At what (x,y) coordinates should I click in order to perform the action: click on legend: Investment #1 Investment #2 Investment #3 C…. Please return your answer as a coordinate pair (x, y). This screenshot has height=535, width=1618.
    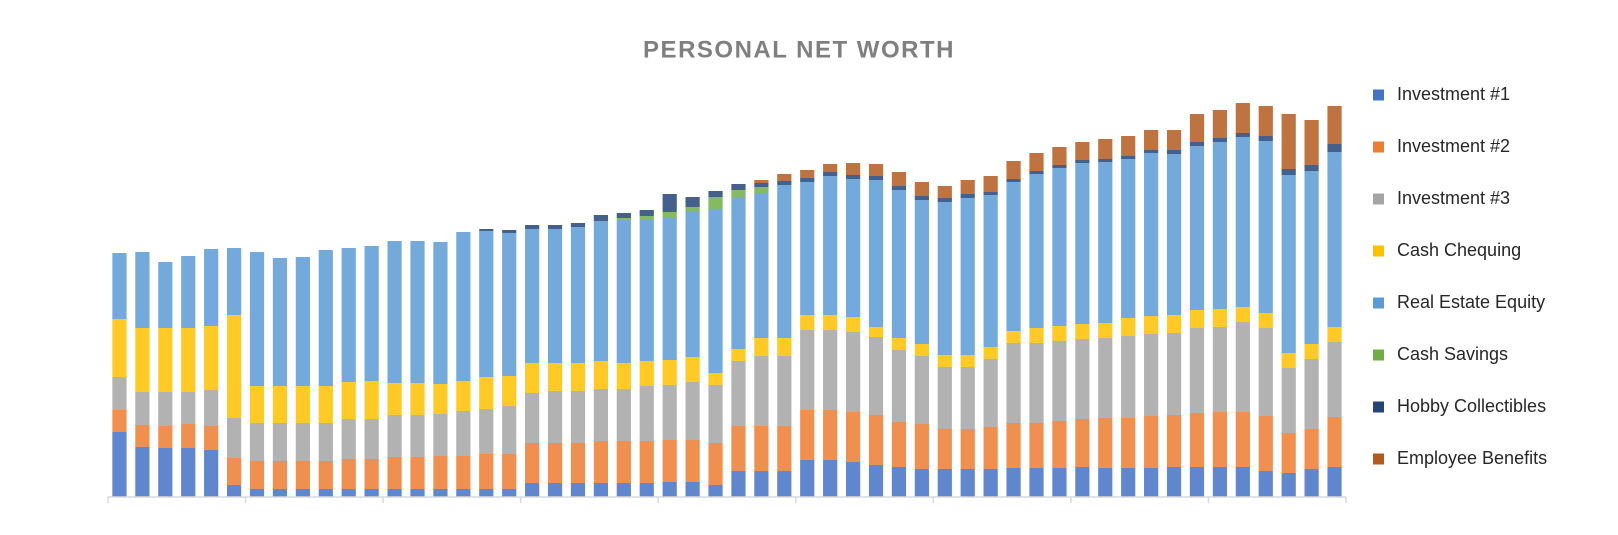
    Looking at the image, I should click on (1460, 276).